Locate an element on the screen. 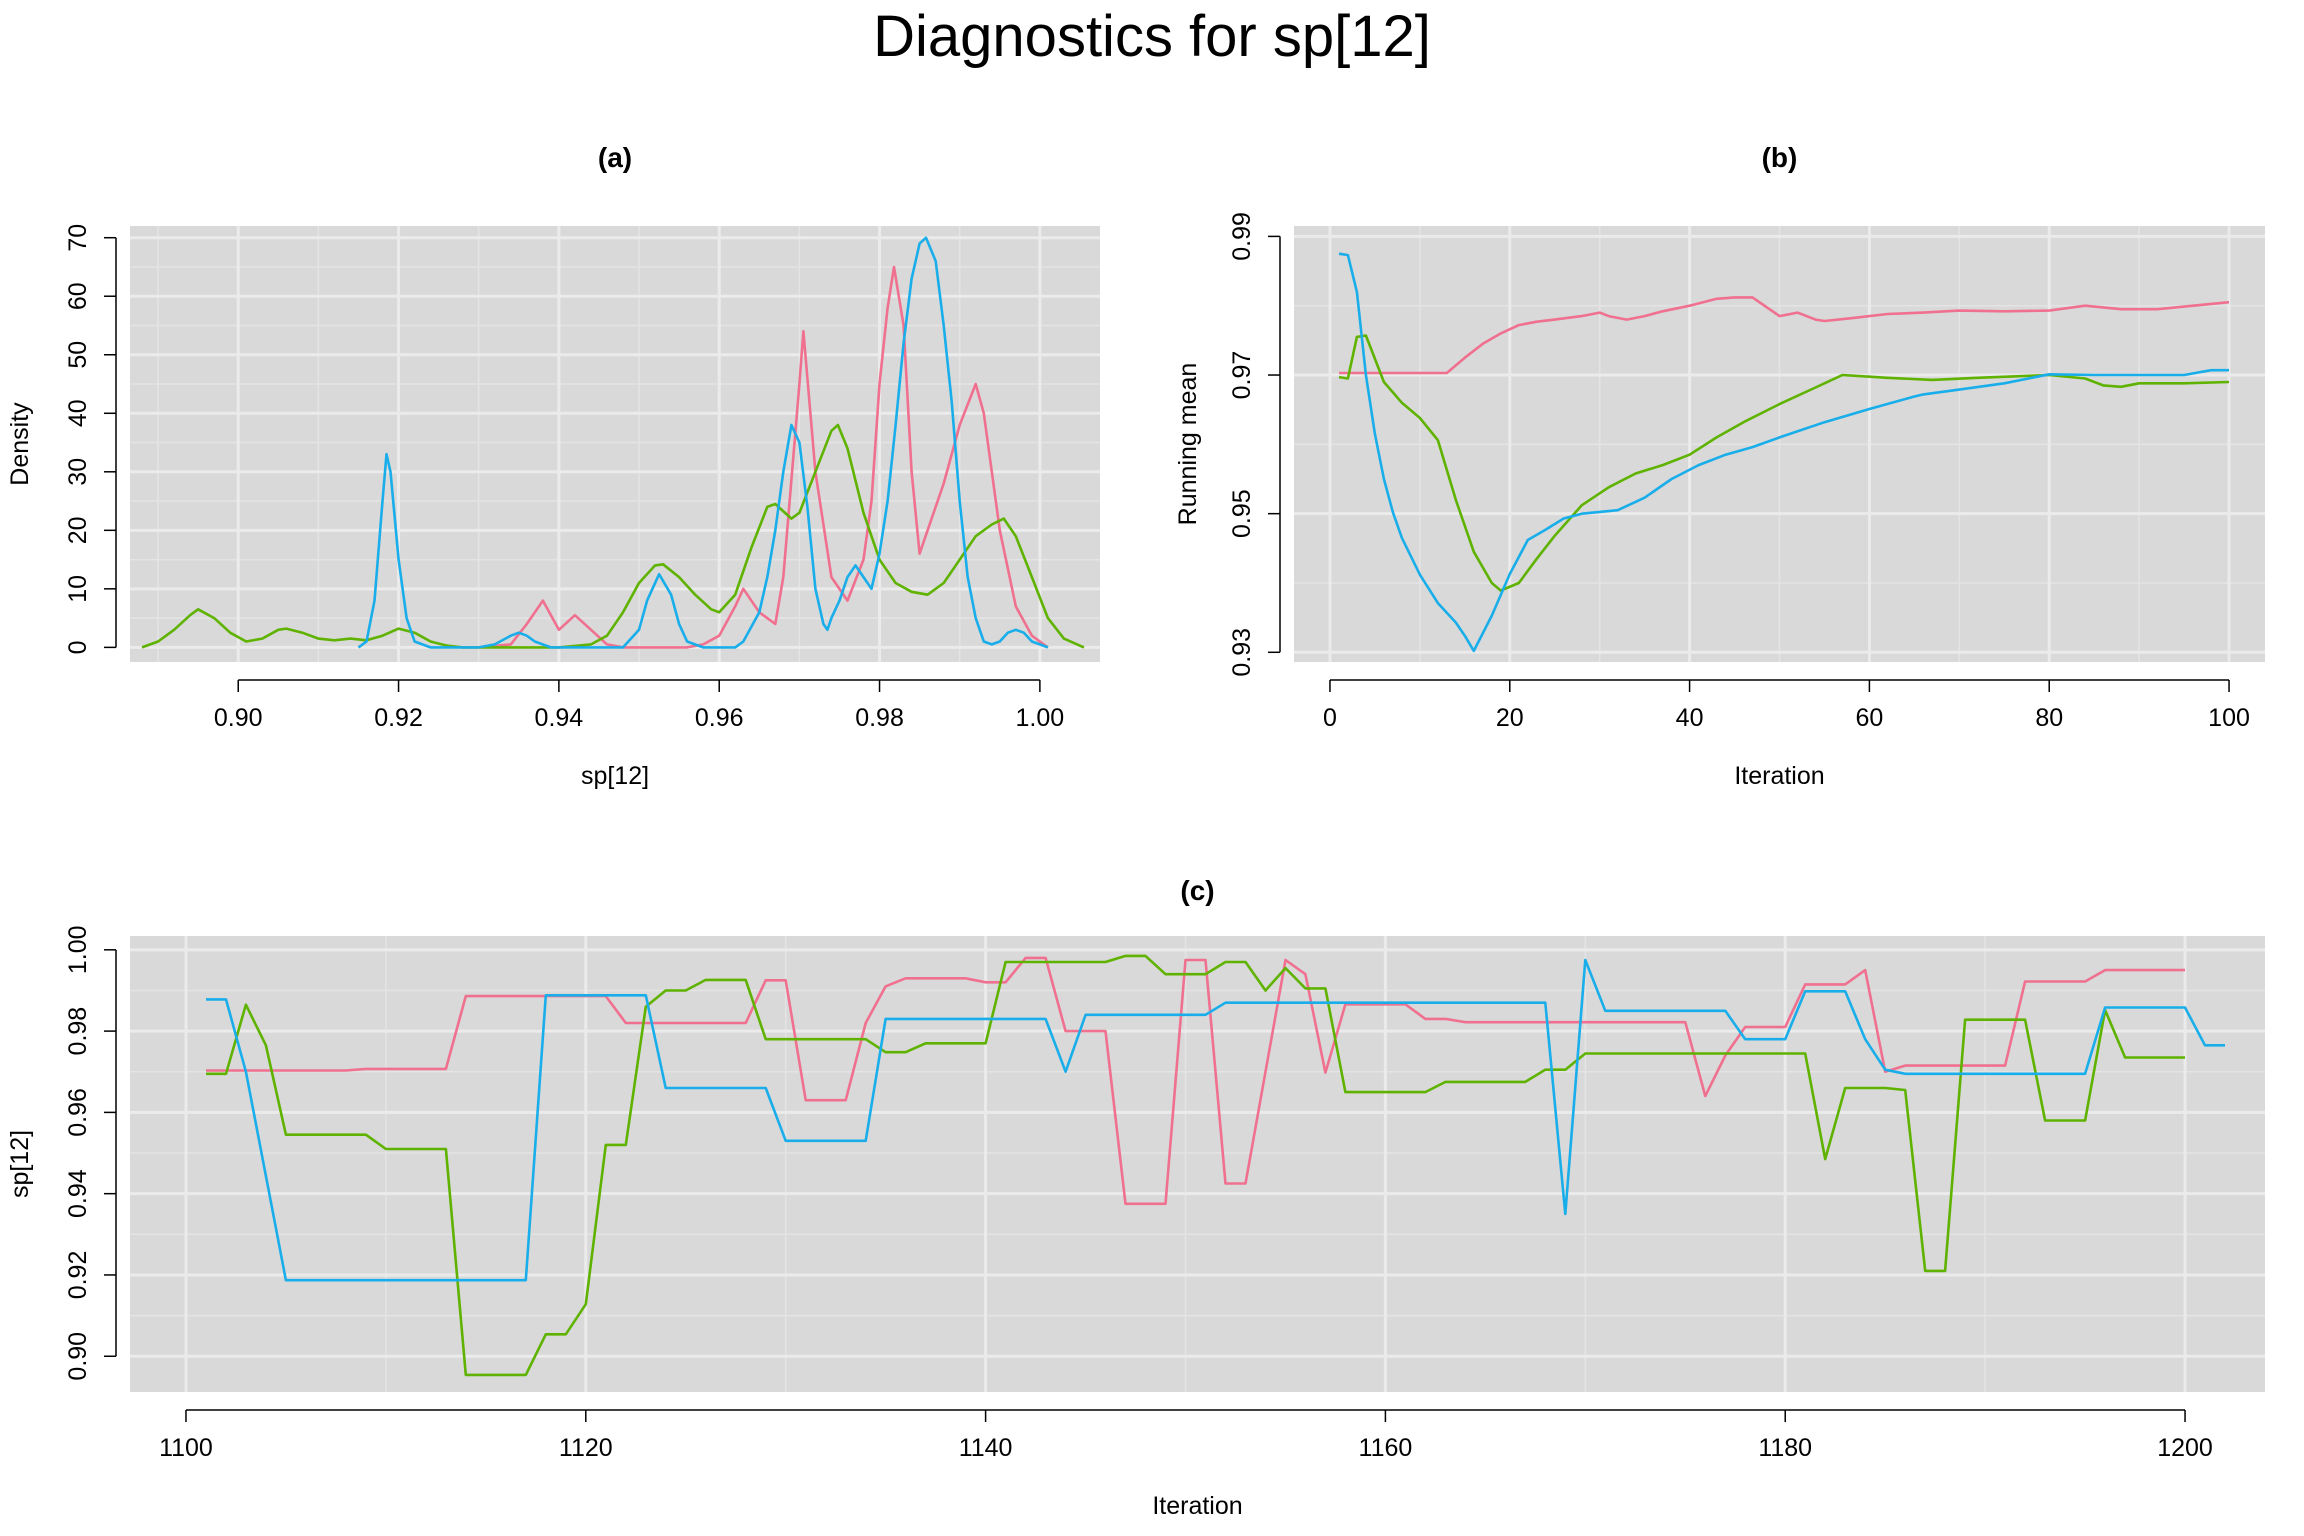 Image resolution: width=2304 pixels, height=1536 pixels. y-tick-label: 60 is located at coordinates (78, 296).